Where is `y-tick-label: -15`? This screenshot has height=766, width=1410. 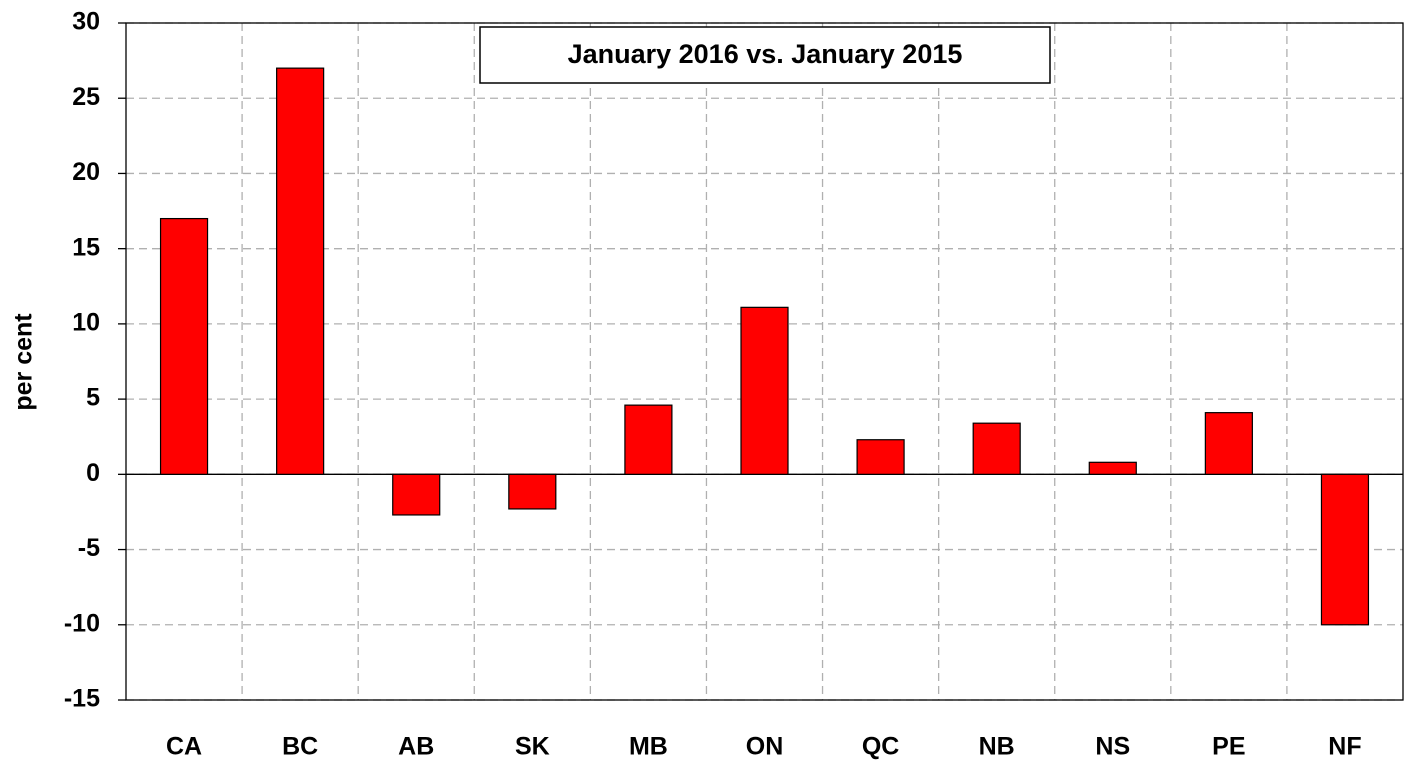
y-tick-label: -15 is located at coordinates (82, 699).